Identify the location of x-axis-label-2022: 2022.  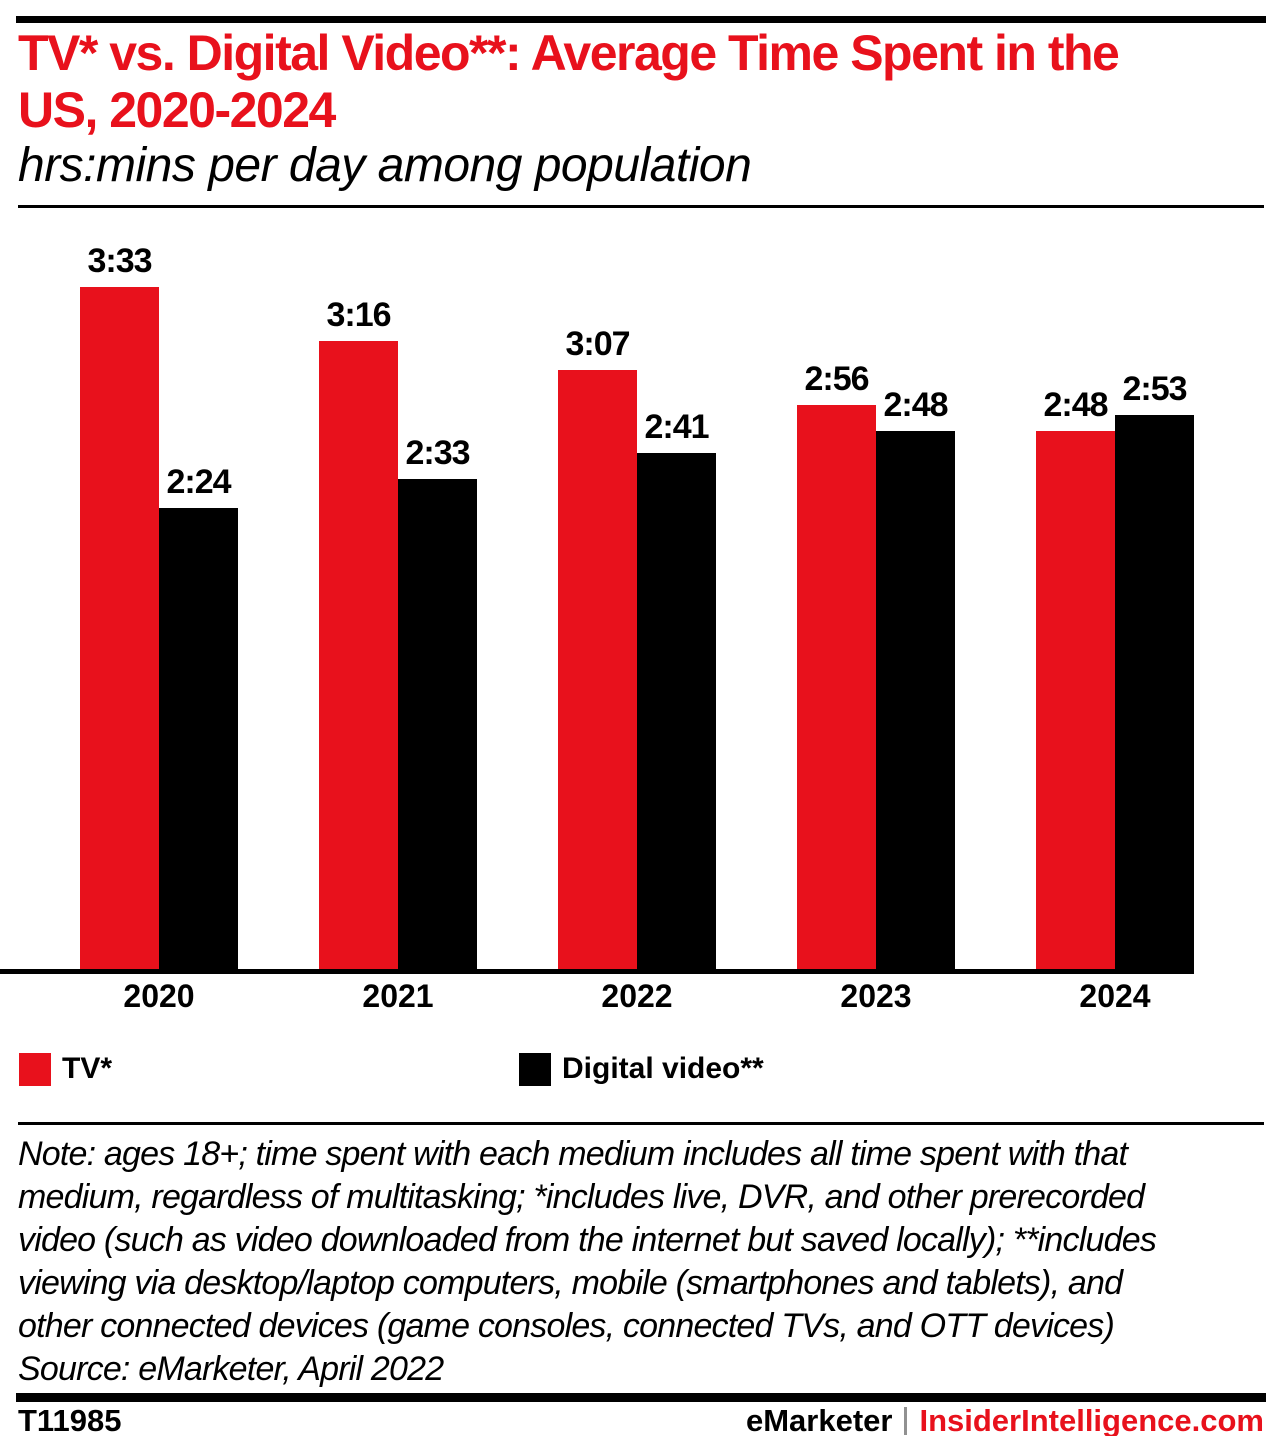
(637, 996).